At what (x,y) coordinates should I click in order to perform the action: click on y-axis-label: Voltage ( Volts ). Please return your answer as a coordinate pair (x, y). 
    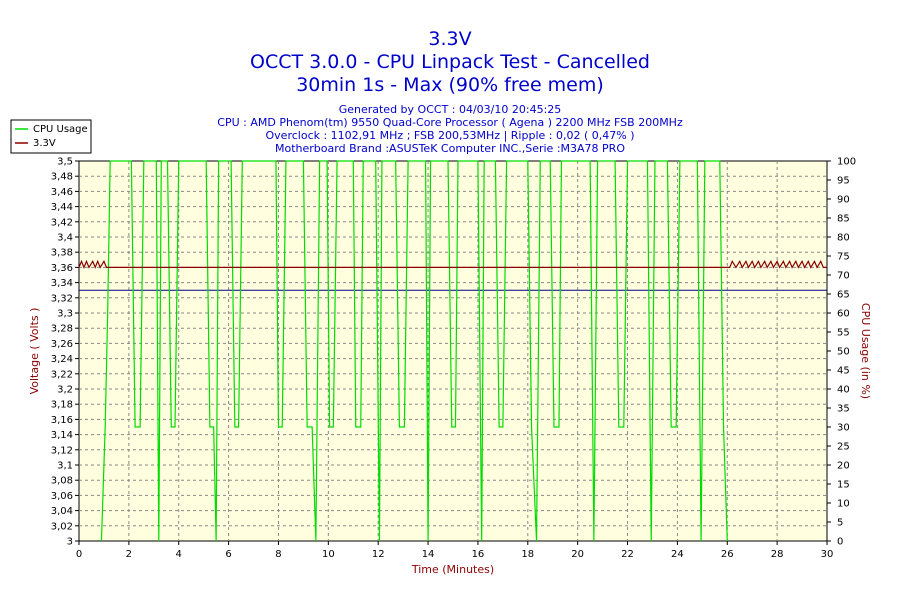
    Looking at the image, I should click on (34, 351).